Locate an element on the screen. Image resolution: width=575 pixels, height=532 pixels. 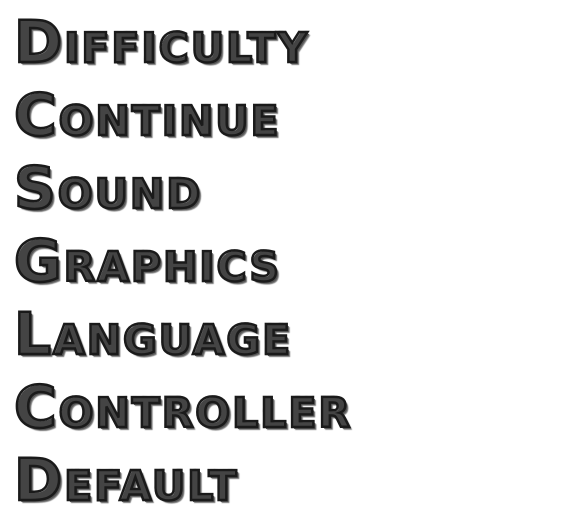
menu-item-difficulty: Difficulty is located at coordinates (291, 42).